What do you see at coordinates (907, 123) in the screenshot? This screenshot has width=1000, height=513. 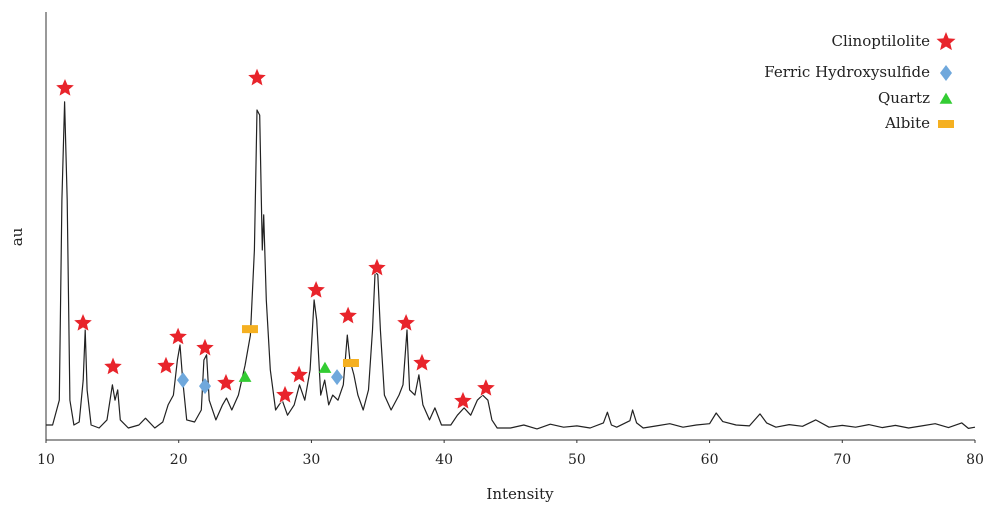 I see `legend-label: Albite` at bounding box center [907, 123].